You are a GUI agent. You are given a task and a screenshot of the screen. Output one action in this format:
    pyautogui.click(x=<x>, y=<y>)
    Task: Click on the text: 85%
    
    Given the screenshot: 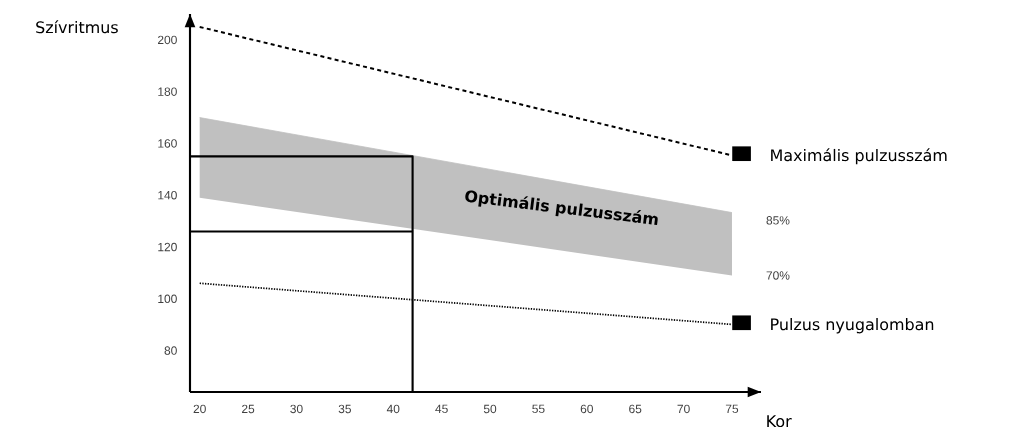 What is the action you would take?
    pyautogui.click(x=778, y=220)
    